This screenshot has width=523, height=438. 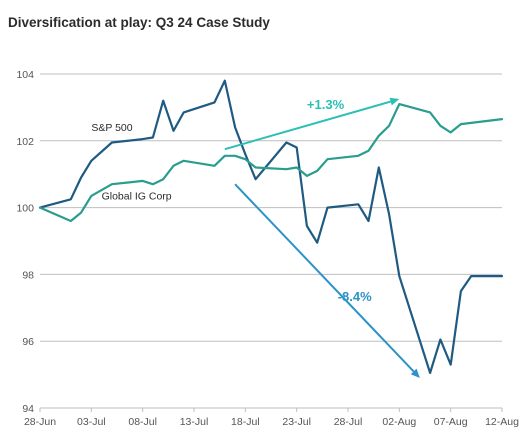 What do you see at coordinates (245, 422) in the screenshot?
I see `x-tick-label: 18-Jul` at bounding box center [245, 422].